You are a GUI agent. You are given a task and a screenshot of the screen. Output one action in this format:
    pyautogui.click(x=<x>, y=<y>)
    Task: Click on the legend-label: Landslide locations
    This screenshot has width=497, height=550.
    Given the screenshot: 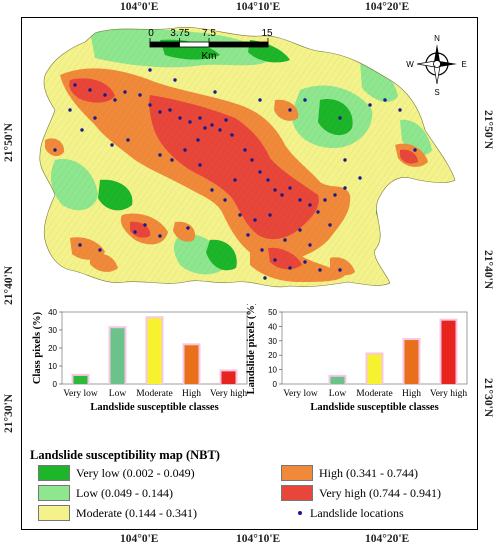 What is the action you would take?
    pyautogui.click(x=357, y=512)
    